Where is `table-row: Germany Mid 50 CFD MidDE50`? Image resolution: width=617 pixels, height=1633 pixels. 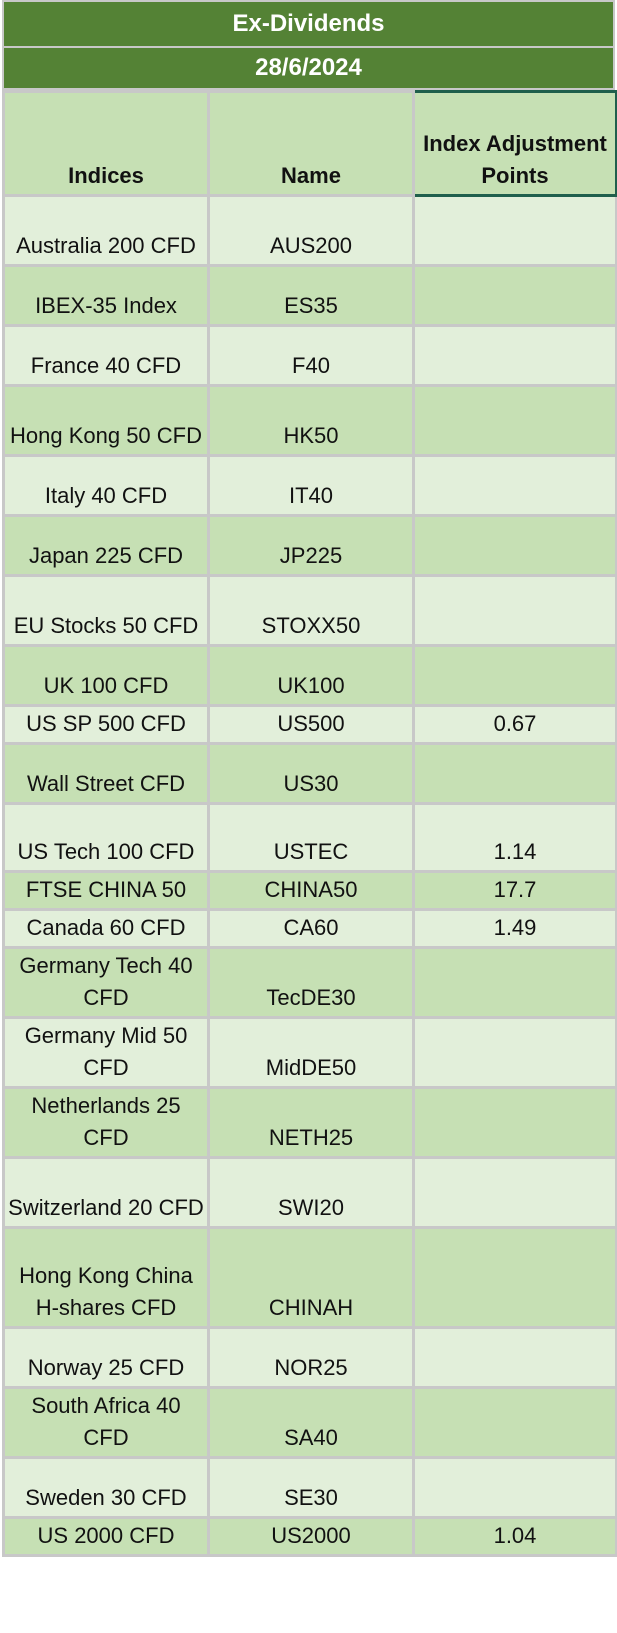
table-row: Germany Mid 50 CFD MidDE50 is located at coordinates (309, 1052).